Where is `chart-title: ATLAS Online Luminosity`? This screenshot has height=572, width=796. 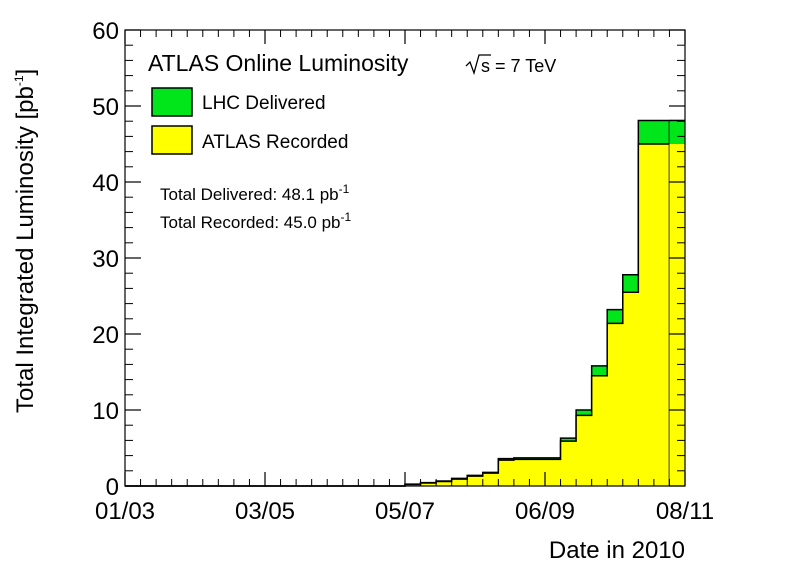 chart-title: ATLAS Online Luminosity is located at coordinates (278, 63).